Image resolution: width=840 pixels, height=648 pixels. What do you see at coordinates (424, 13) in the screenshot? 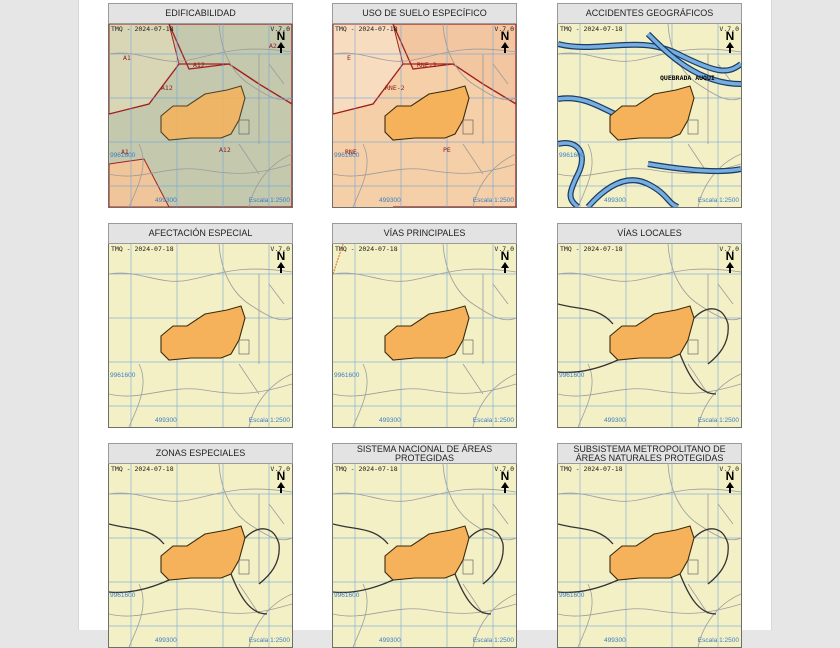
I see `map-panel-title: USO DE SUELO ESPECÍFICO` at bounding box center [424, 13].